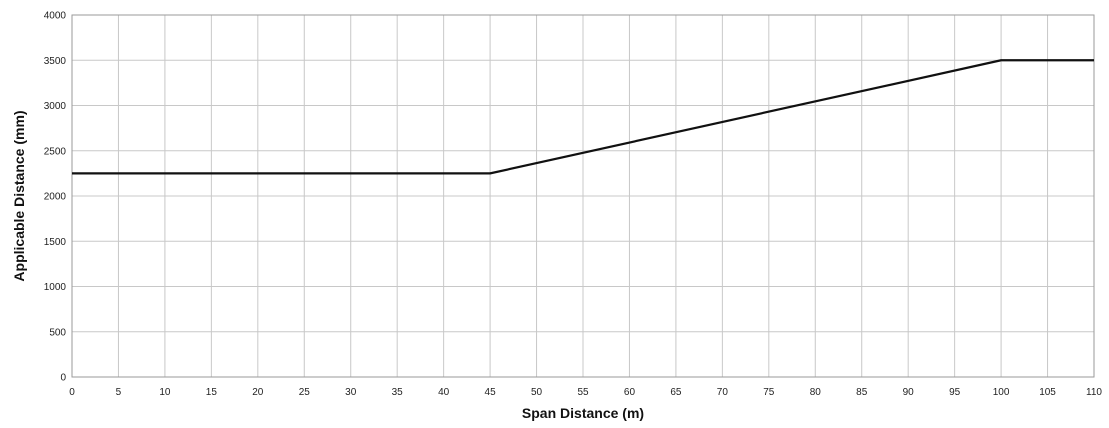 This screenshot has width=1109, height=428. I want to click on y-tick-label: 3000, so click(55, 106).